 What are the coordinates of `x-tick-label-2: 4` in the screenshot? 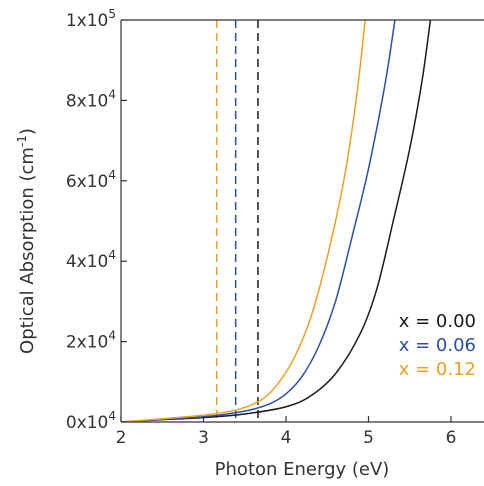 It's located at (286, 438).